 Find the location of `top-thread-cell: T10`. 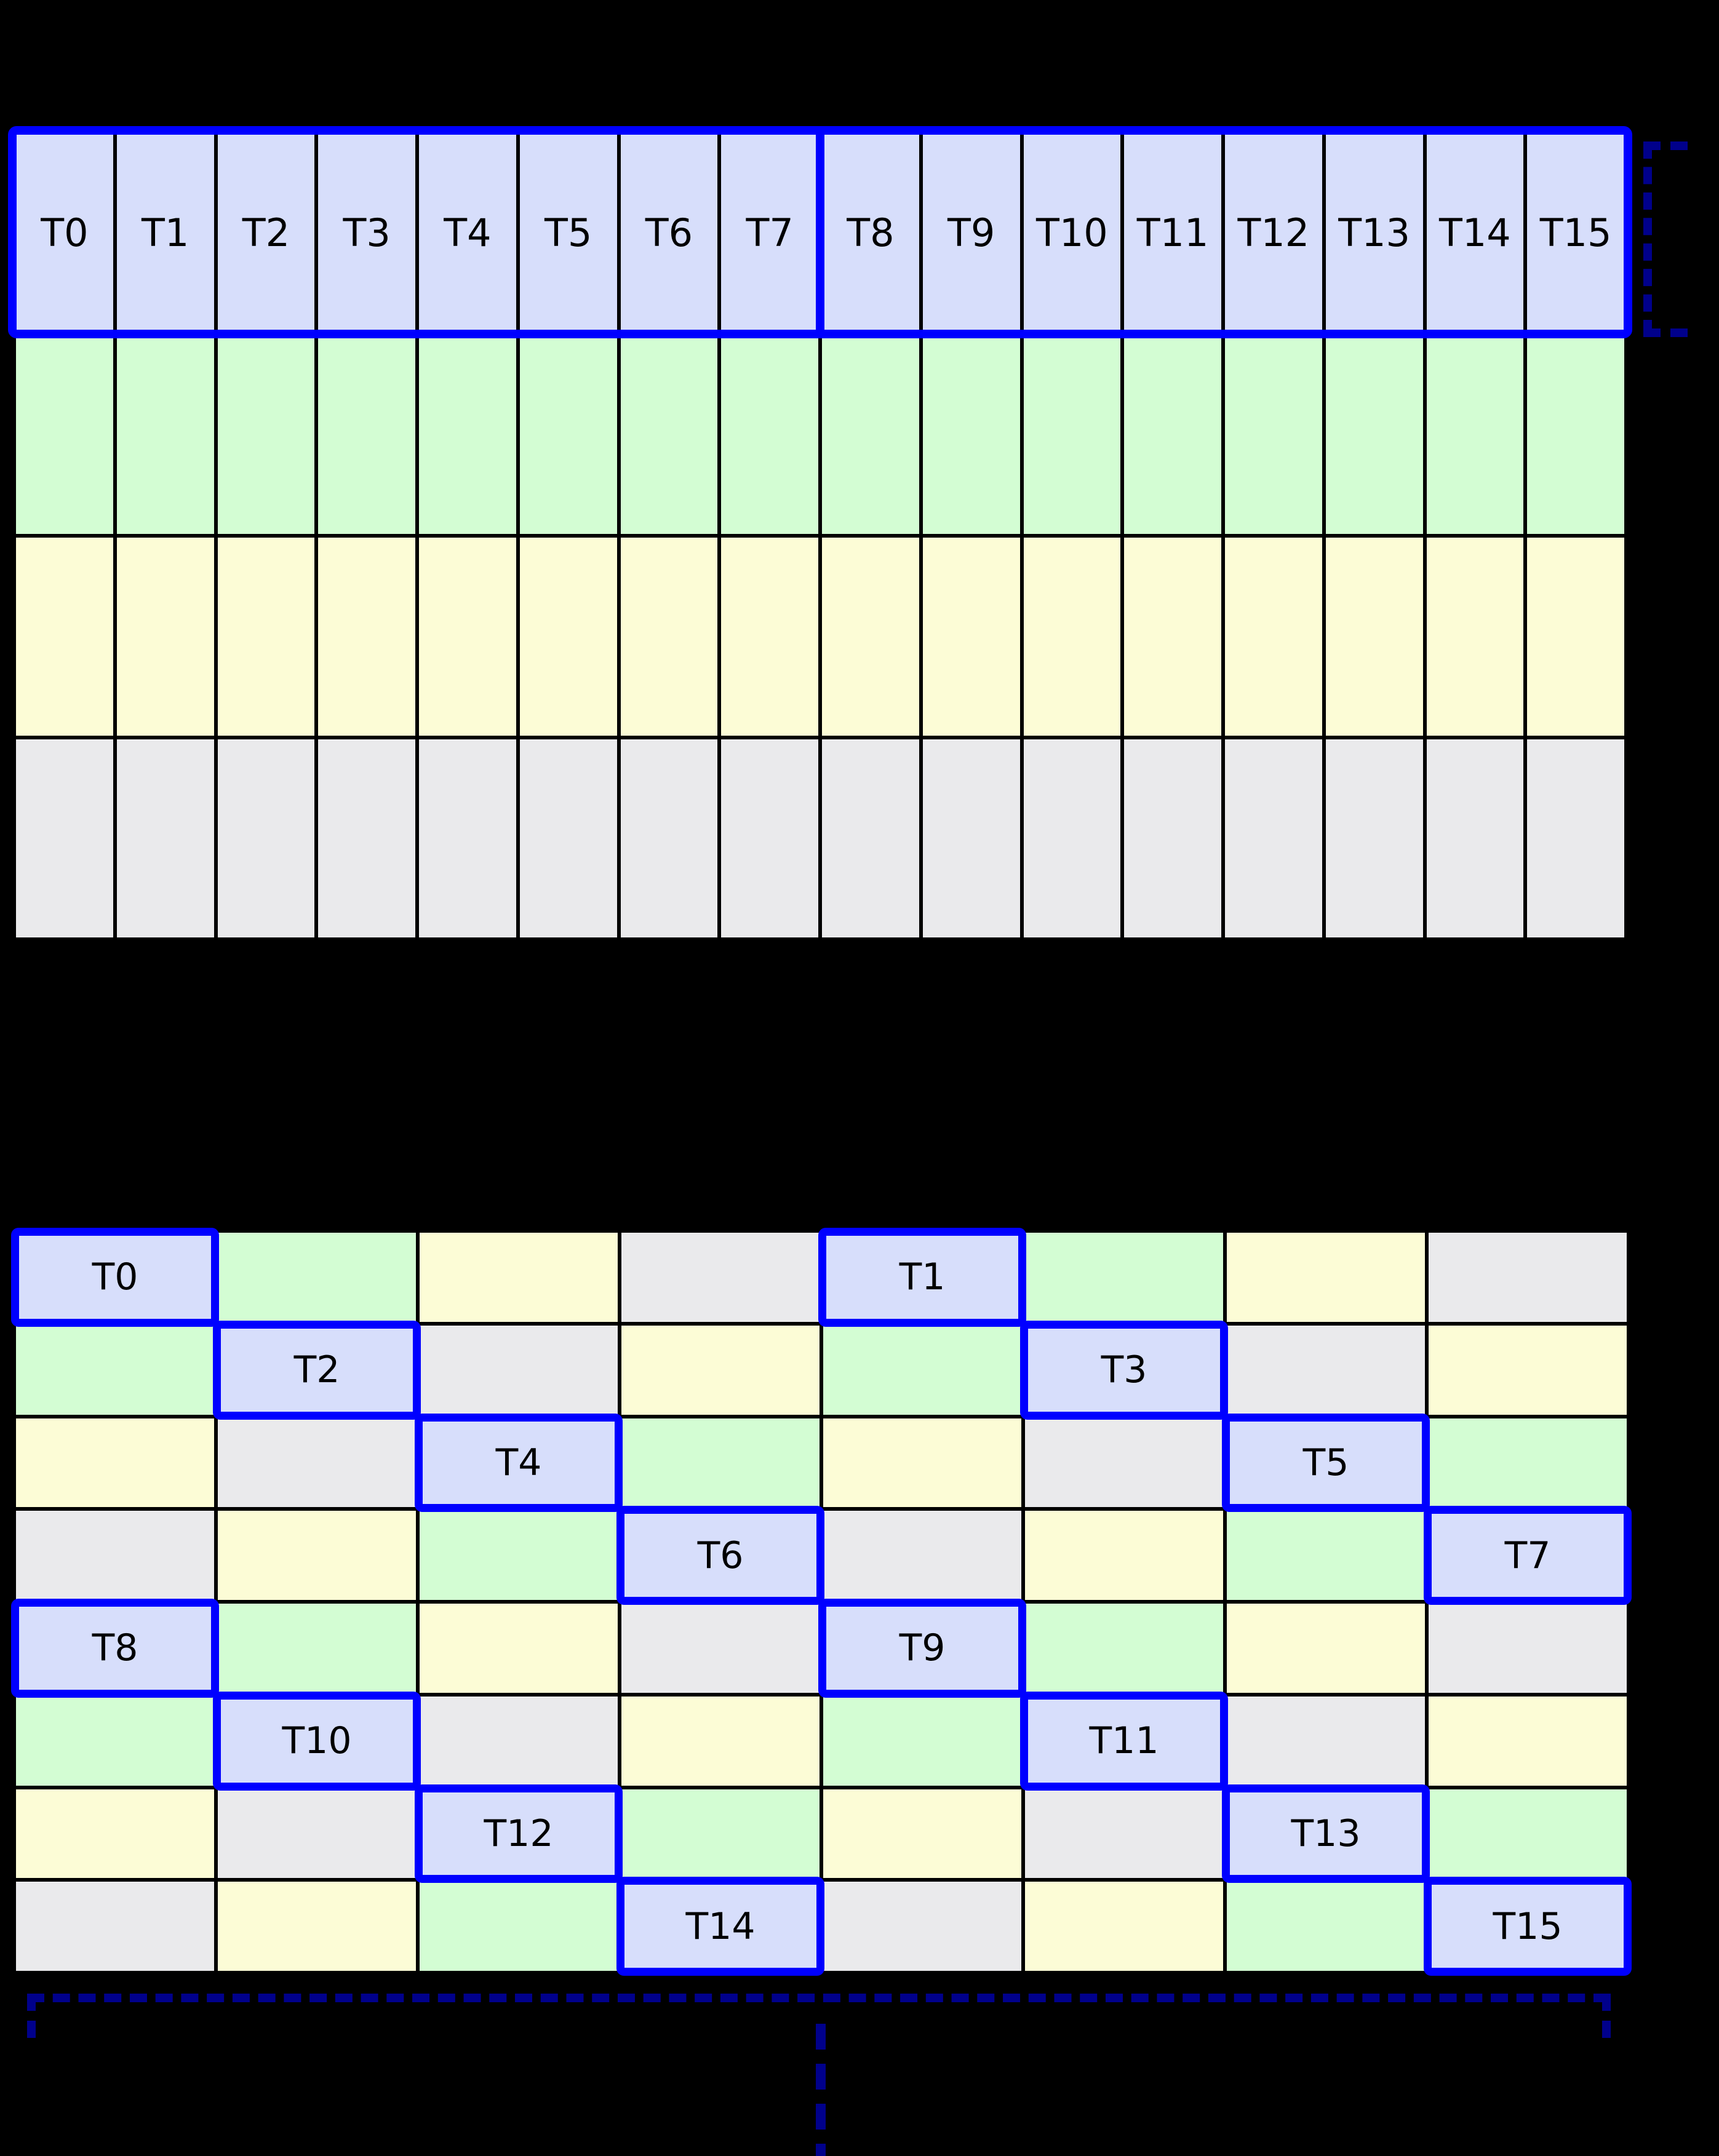

top-thread-cell: T10 is located at coordinates (1072, 233).